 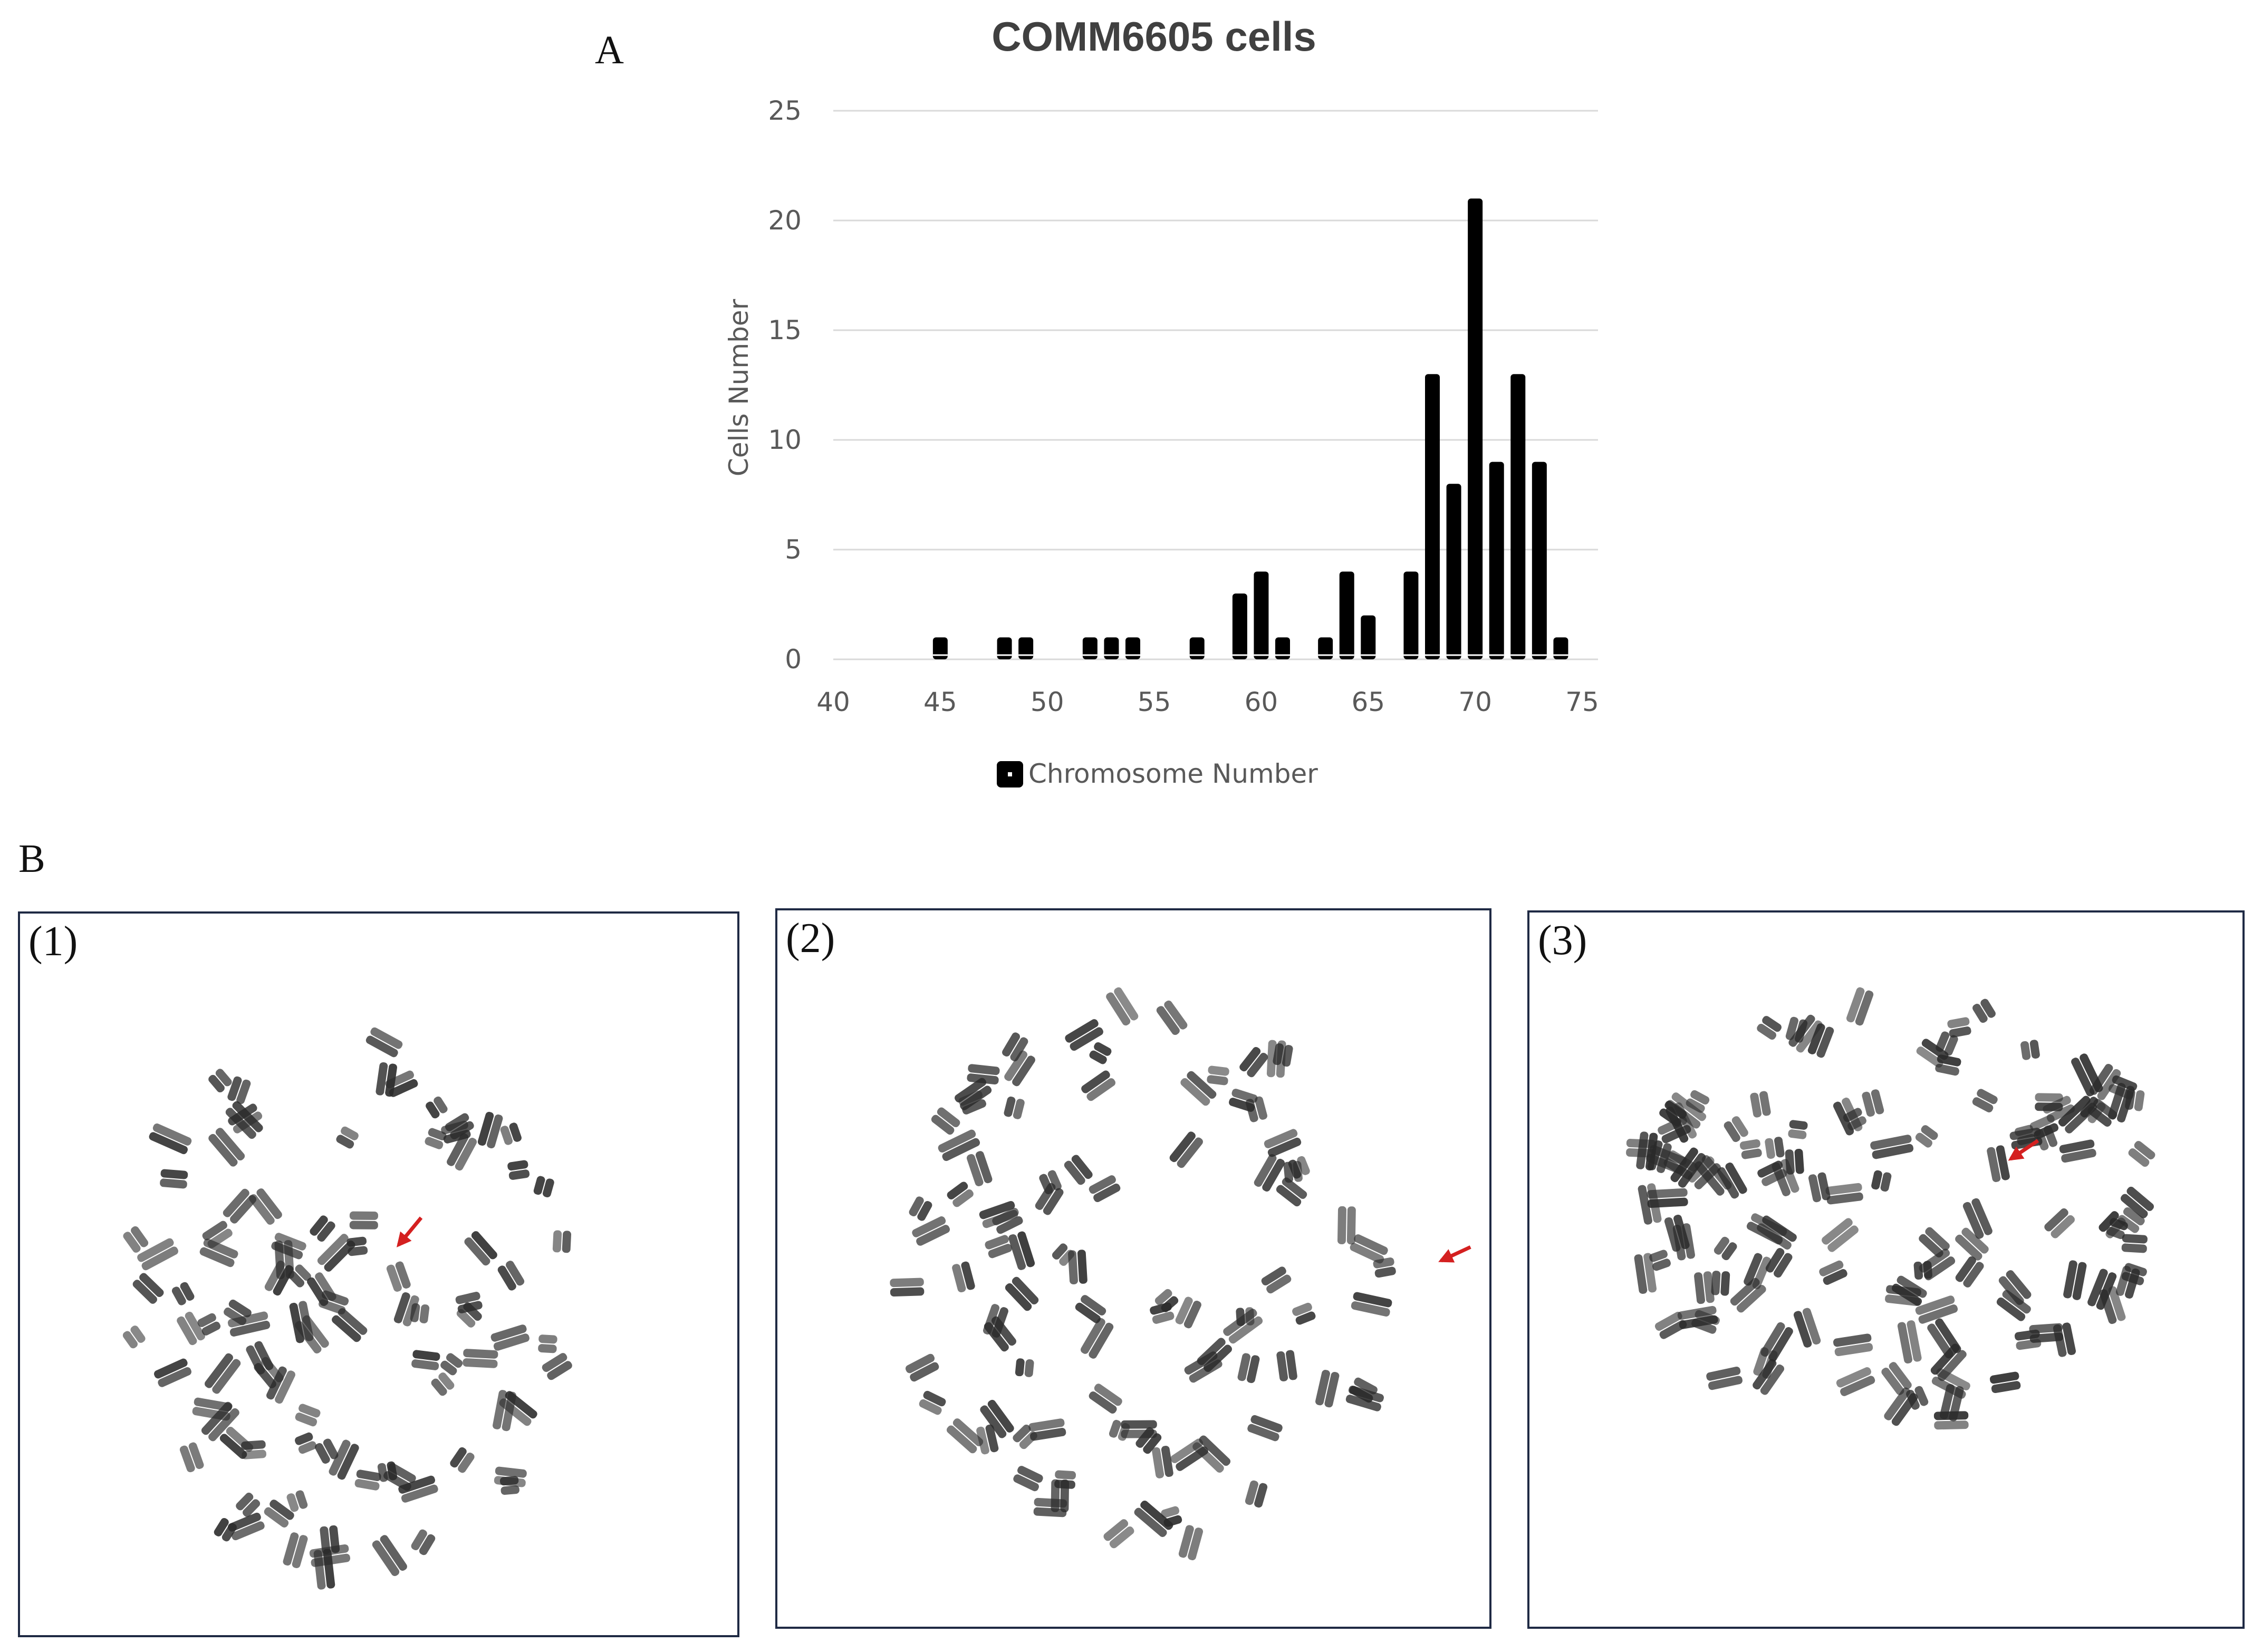 What do you see at coordinates (794, 549) in the screenshot?
I see `y-tick-label: 5` at bounding box center [794, 549].